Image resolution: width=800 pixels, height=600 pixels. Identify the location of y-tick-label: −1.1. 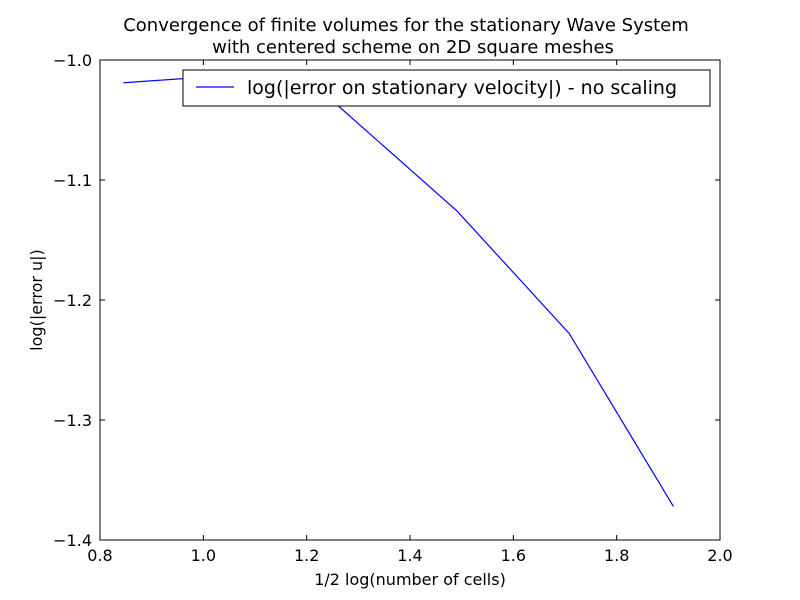
(72, 180).